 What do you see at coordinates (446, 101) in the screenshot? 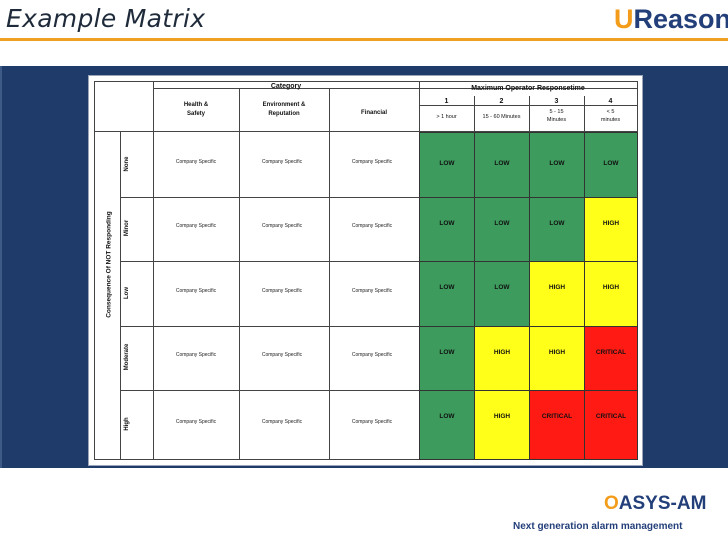
I see `response-level-num: 1` at bounding box center [446, 101].